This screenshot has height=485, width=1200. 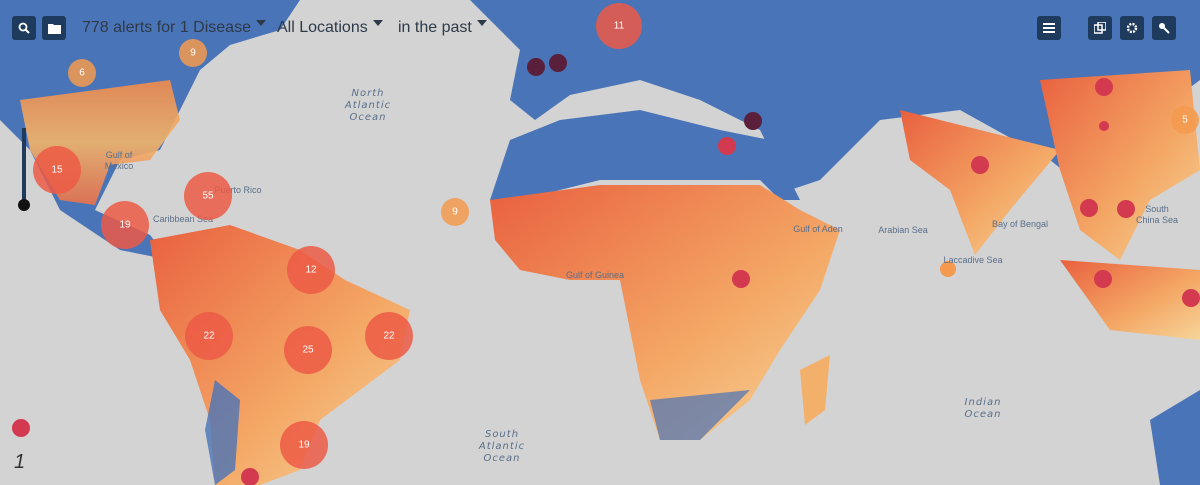 I want to click on list-button, so click(x=1049, y=28).